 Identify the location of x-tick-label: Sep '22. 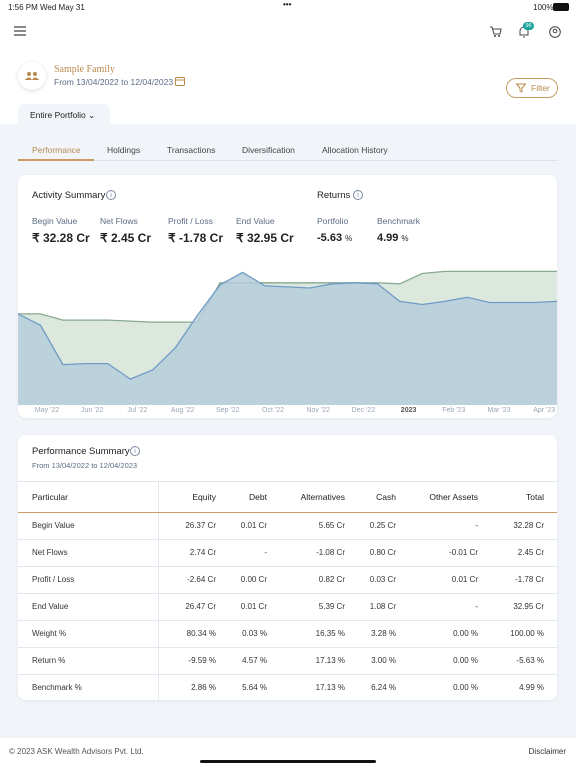
(228, 410).